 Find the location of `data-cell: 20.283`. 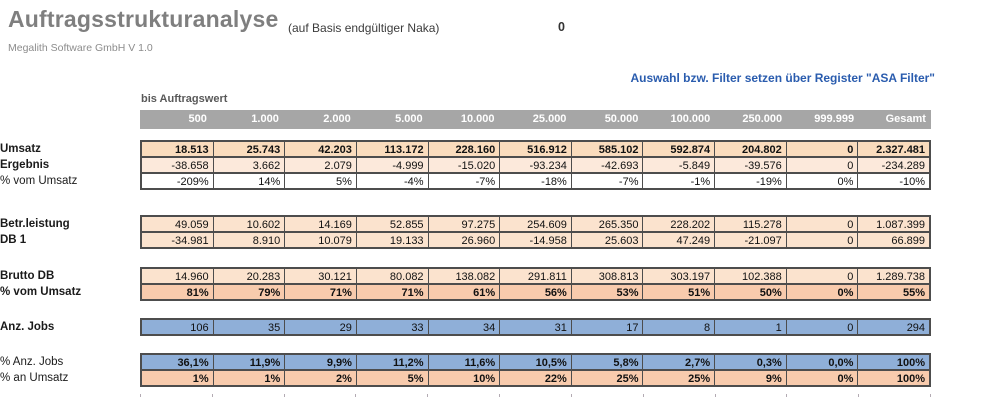

data-cell: 20.283 is located at coordinates (248, 276).